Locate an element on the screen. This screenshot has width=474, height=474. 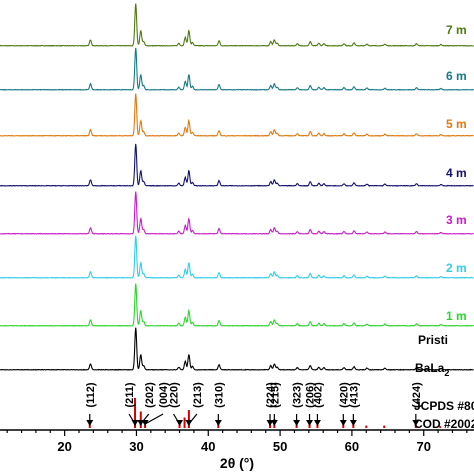
x-axis: 20 30 40 50 60 70 is located at coordinates (237, 441).